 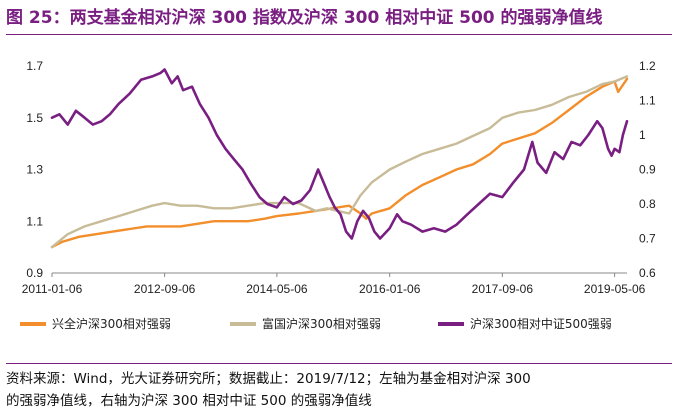 I want to click on title-divider, so click(x=339, y=34).